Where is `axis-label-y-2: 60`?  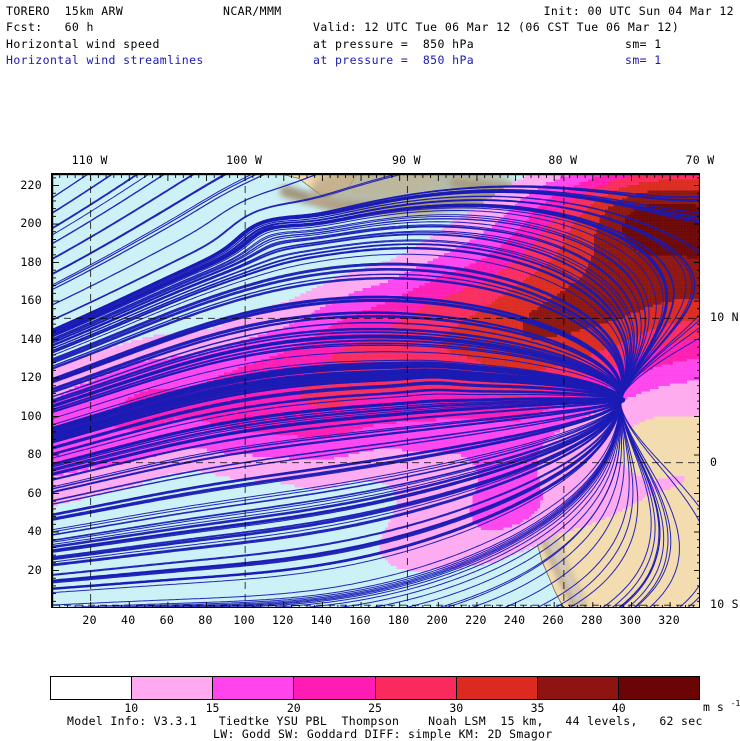
axis-label-y-2: 60 is located at coordinates (26, 493).